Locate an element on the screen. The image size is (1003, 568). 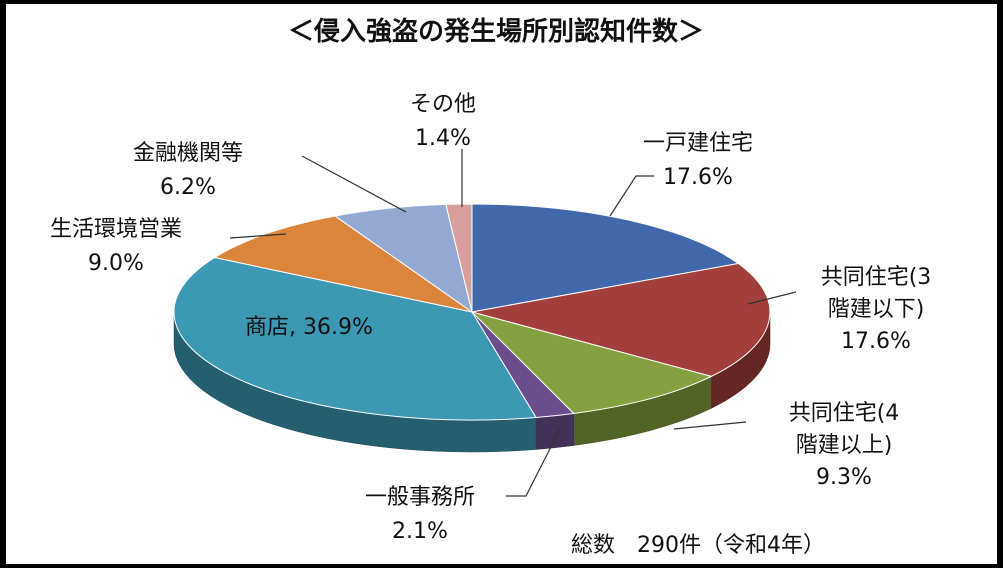
slice-side-ippanjimusho is located at coordinates (554, 431).